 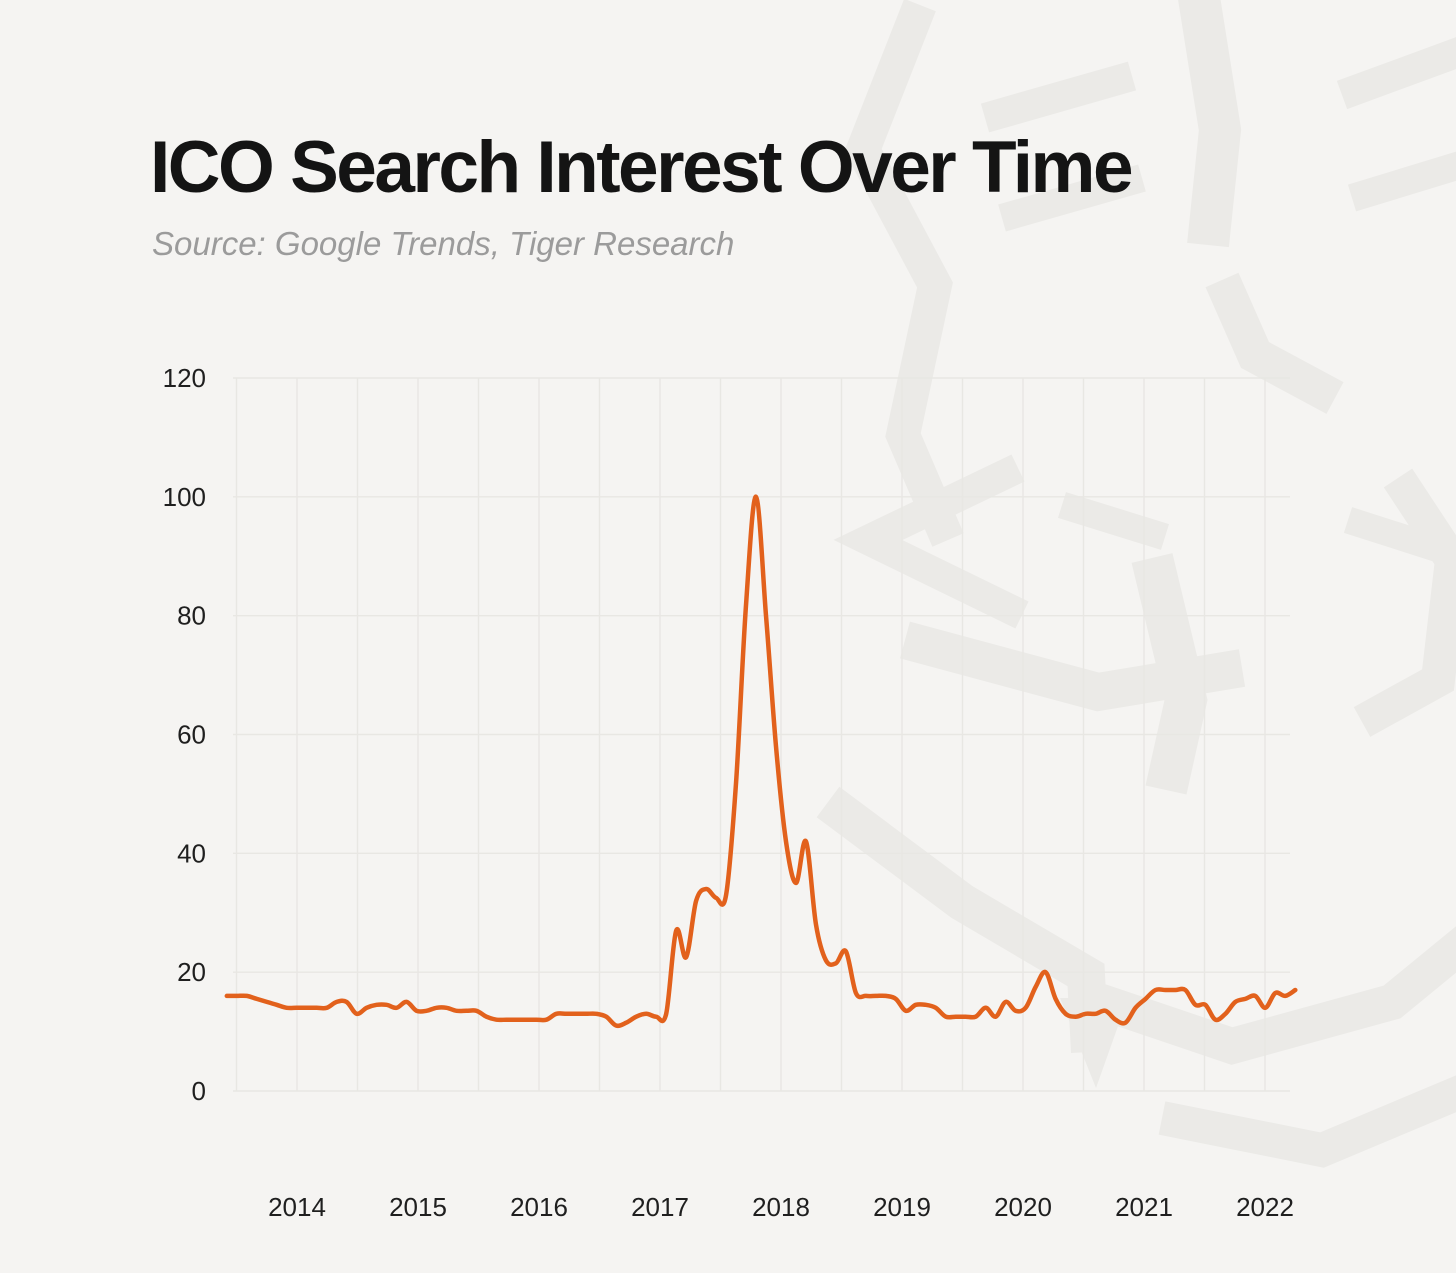 I want to click on y-tick-label-40: 40, so click(x=191, y=853).